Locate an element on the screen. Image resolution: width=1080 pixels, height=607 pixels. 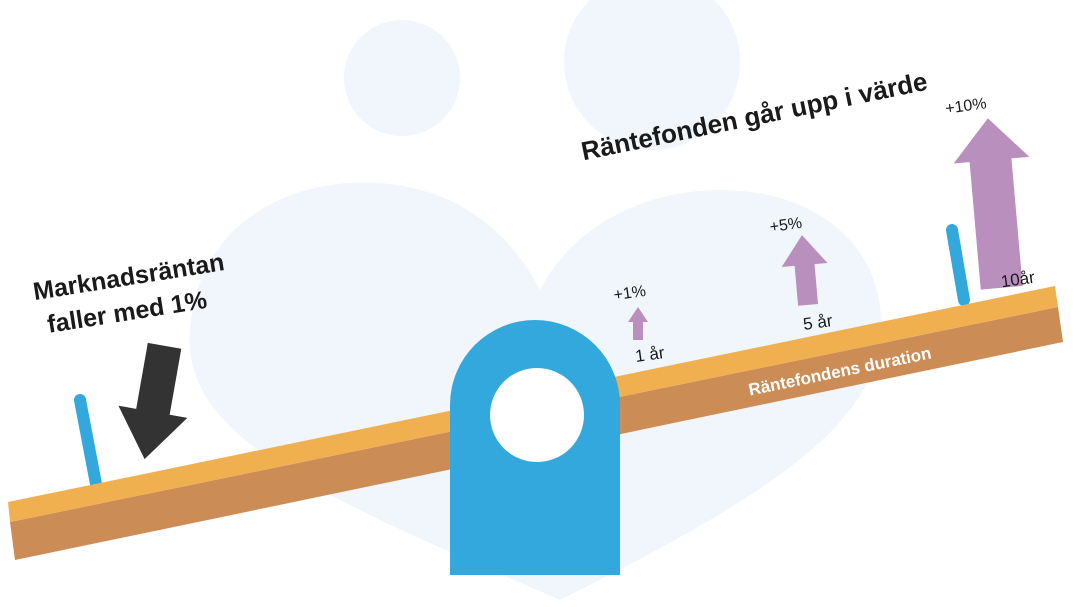
duration-label: 5 år is located at coordinates (818, 322).